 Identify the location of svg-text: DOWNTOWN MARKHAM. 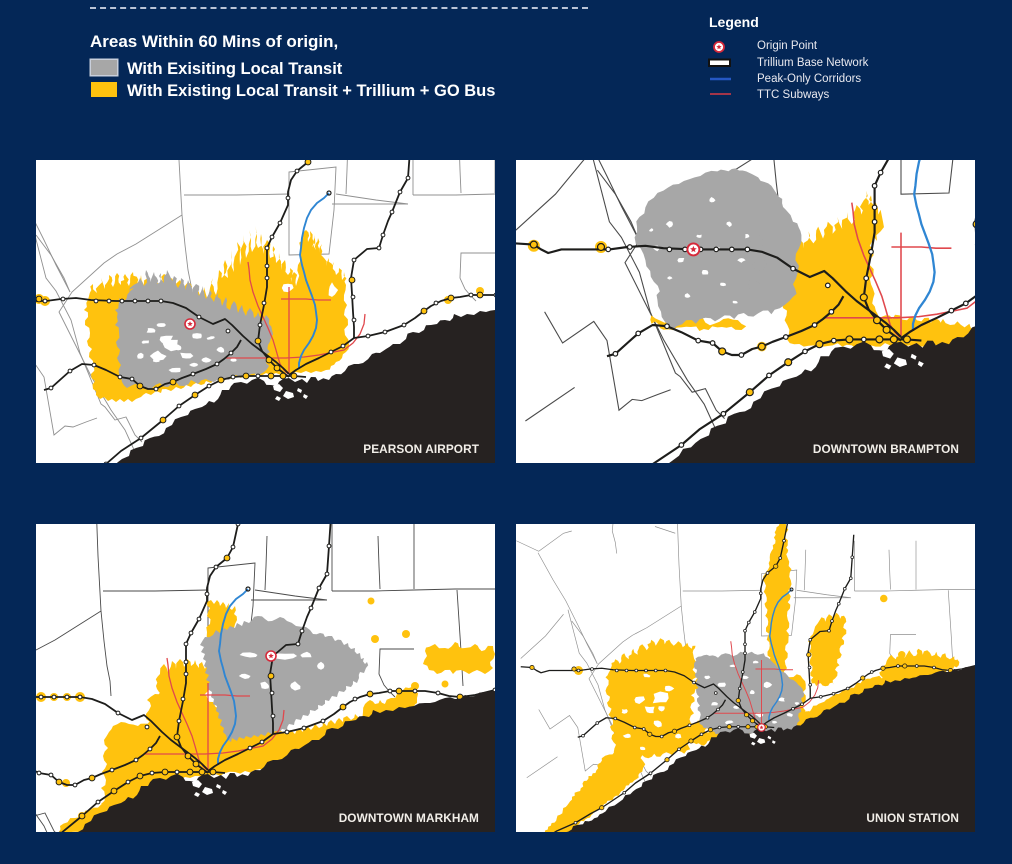
(409, 818).